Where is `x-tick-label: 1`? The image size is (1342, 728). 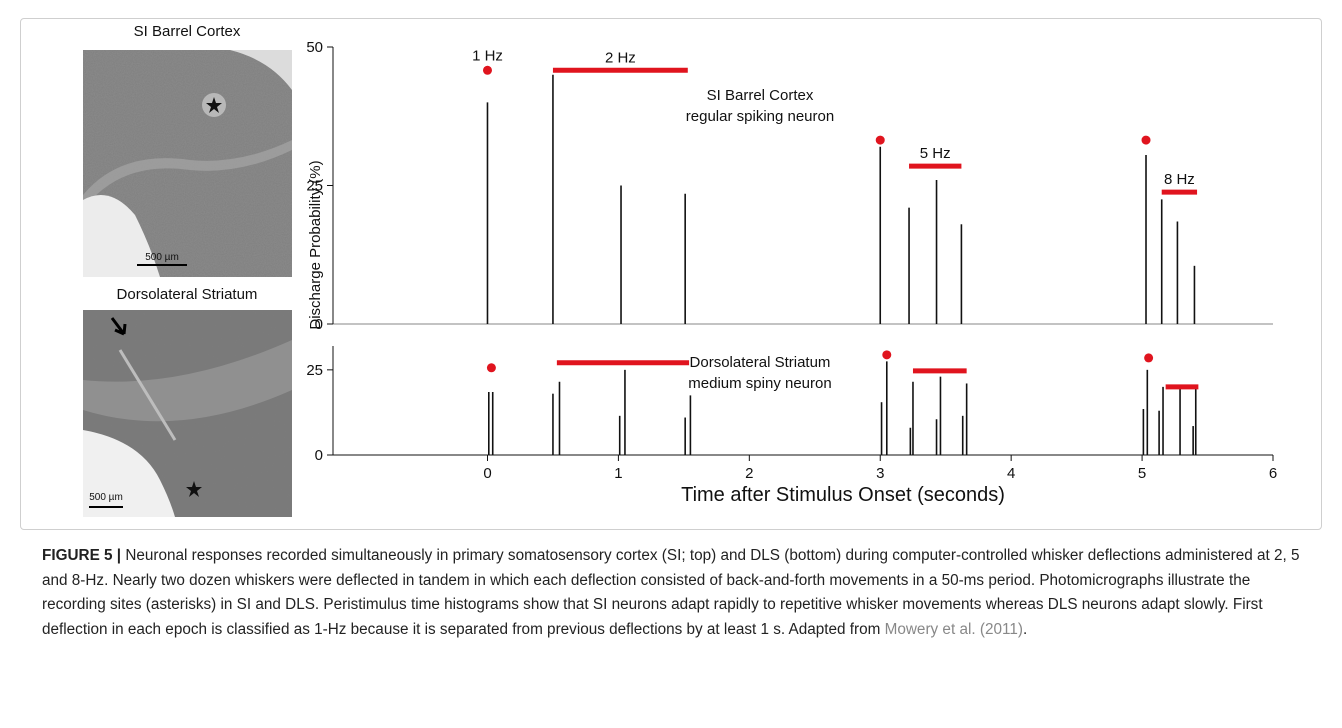 x-tick-label: 1 is located at coordinates (618, 473).